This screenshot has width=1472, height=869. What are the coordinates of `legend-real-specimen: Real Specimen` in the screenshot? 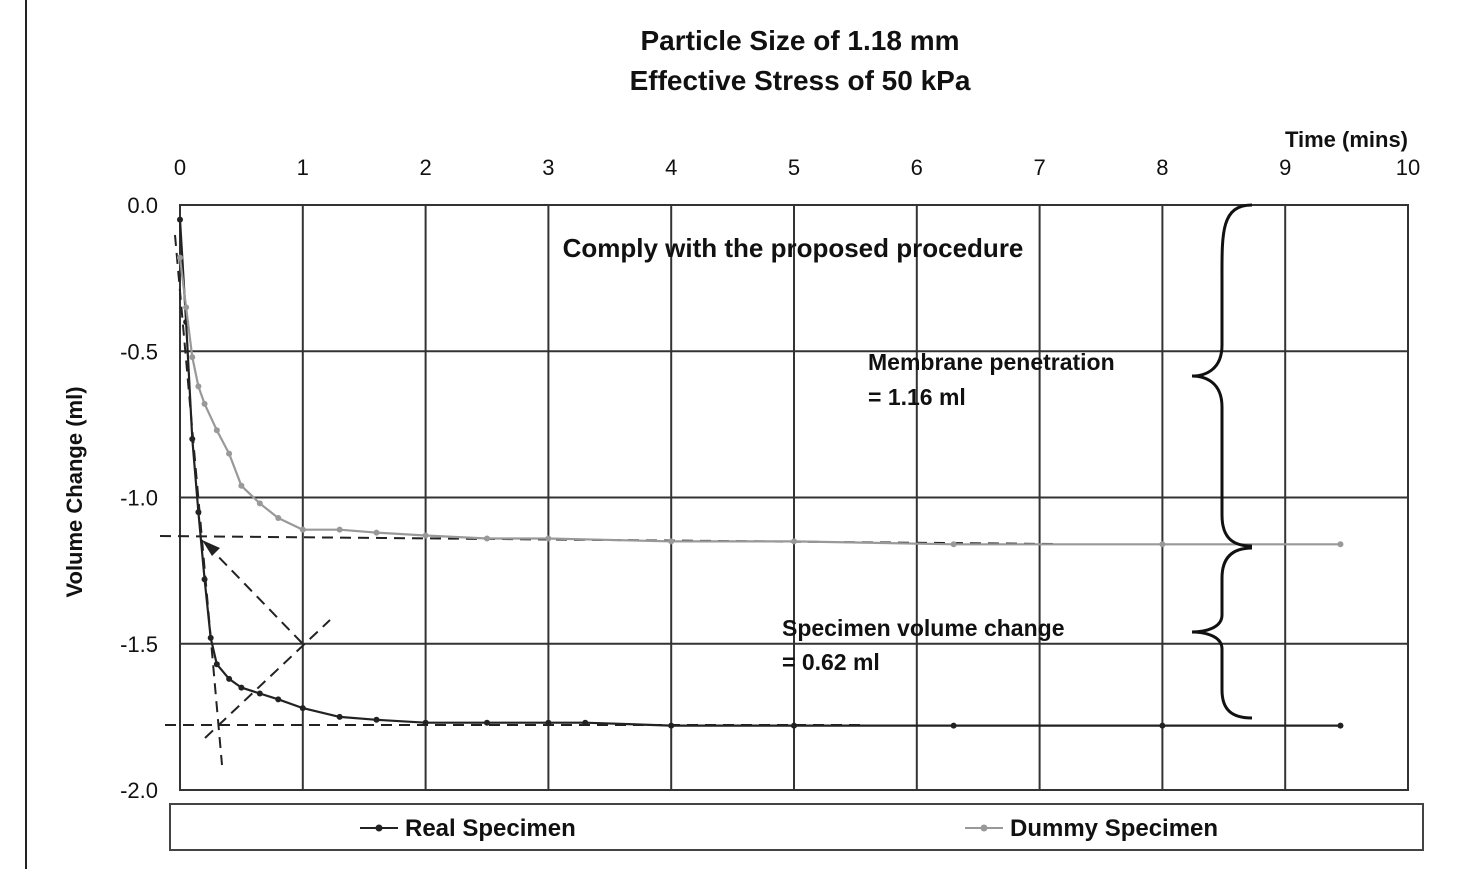 It's located at (468, 828).